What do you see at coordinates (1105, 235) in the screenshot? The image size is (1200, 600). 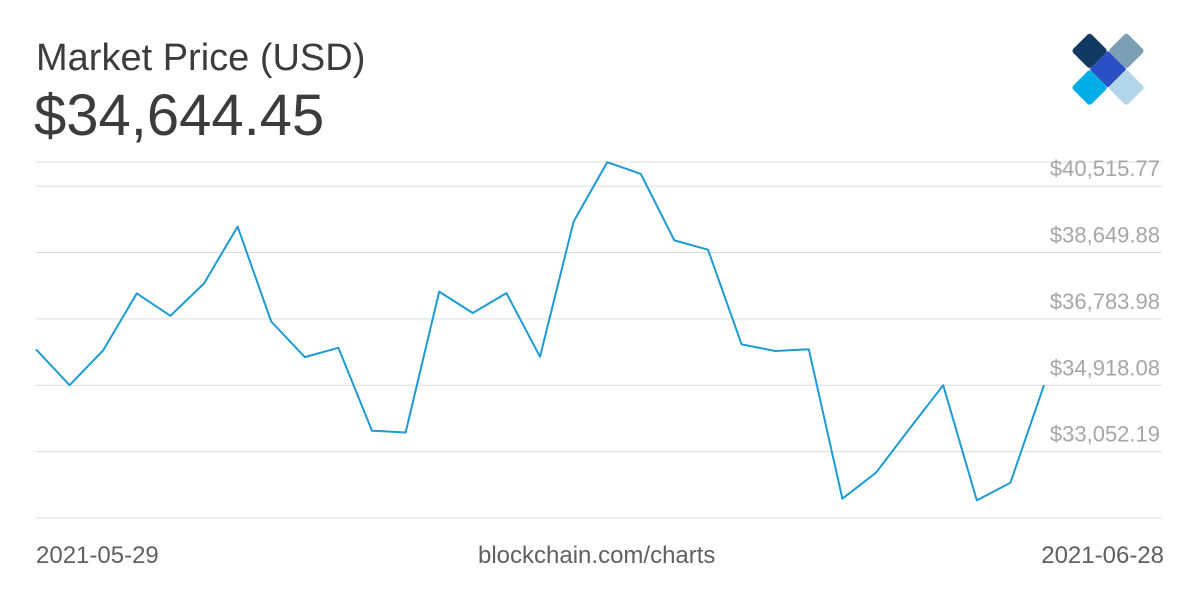 I see `y-tick-label: $38,649.88` at bounding box center [1105, 235].